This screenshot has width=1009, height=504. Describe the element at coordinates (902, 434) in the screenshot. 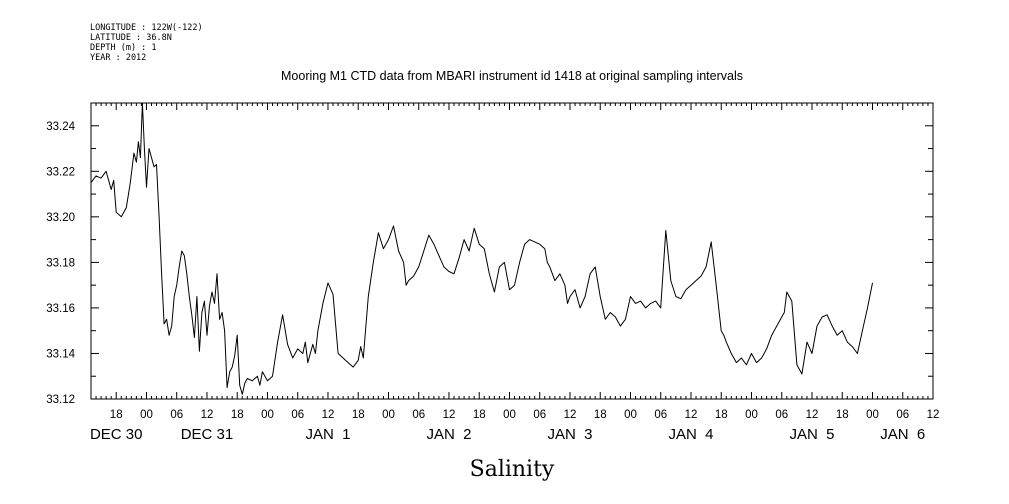

I see `day-label: JAN 6` at that location.